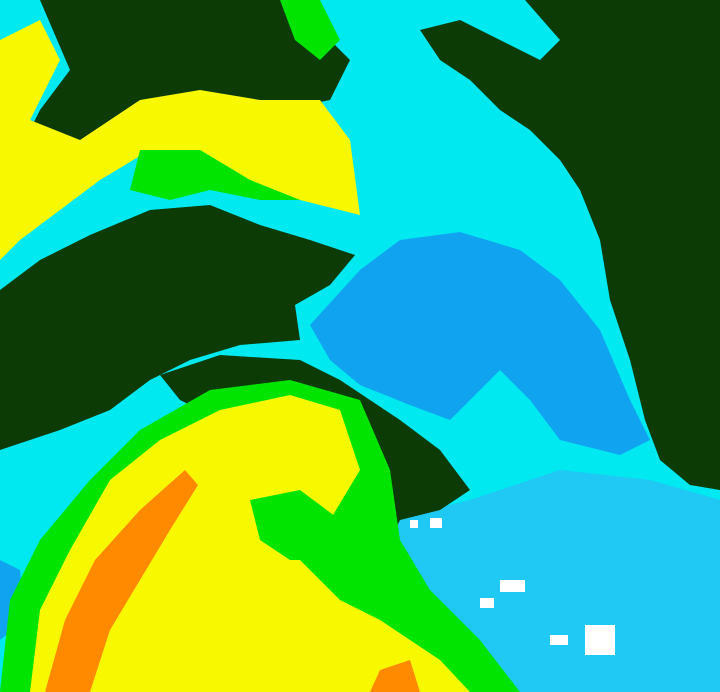 The width and height of the screenshot is (720, 692). I want to click on orange-patch, so click(395, 676).